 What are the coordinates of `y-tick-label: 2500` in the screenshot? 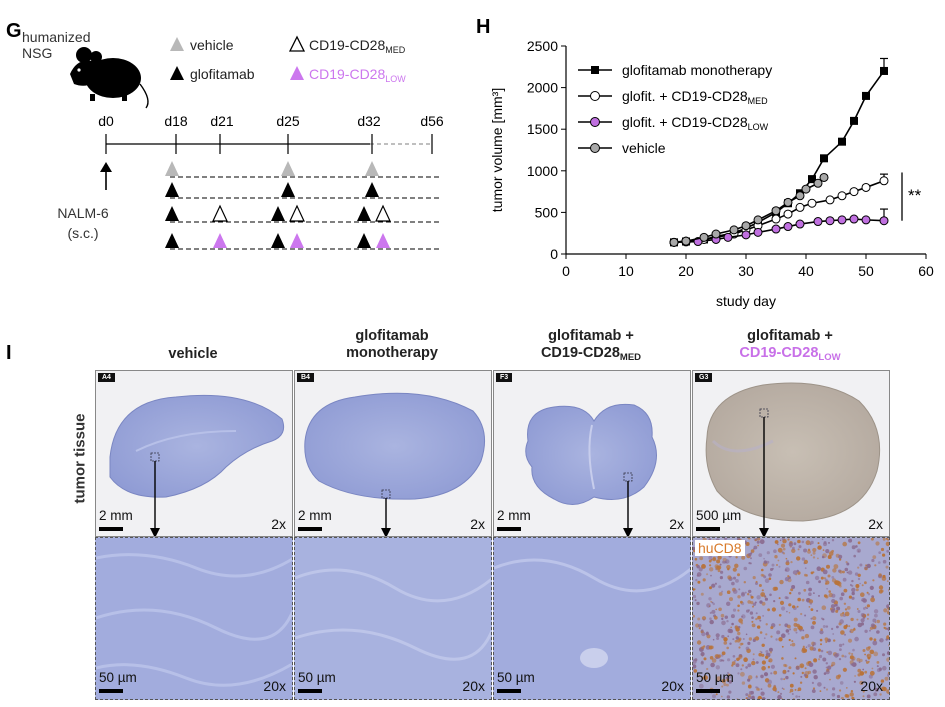 It's located at (542, 46).